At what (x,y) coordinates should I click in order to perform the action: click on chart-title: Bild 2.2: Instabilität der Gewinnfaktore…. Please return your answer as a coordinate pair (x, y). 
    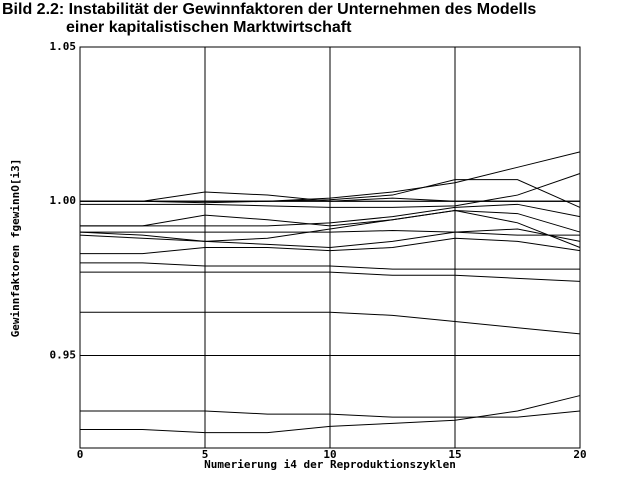
    Looking at the image, I should click on (269, 9).